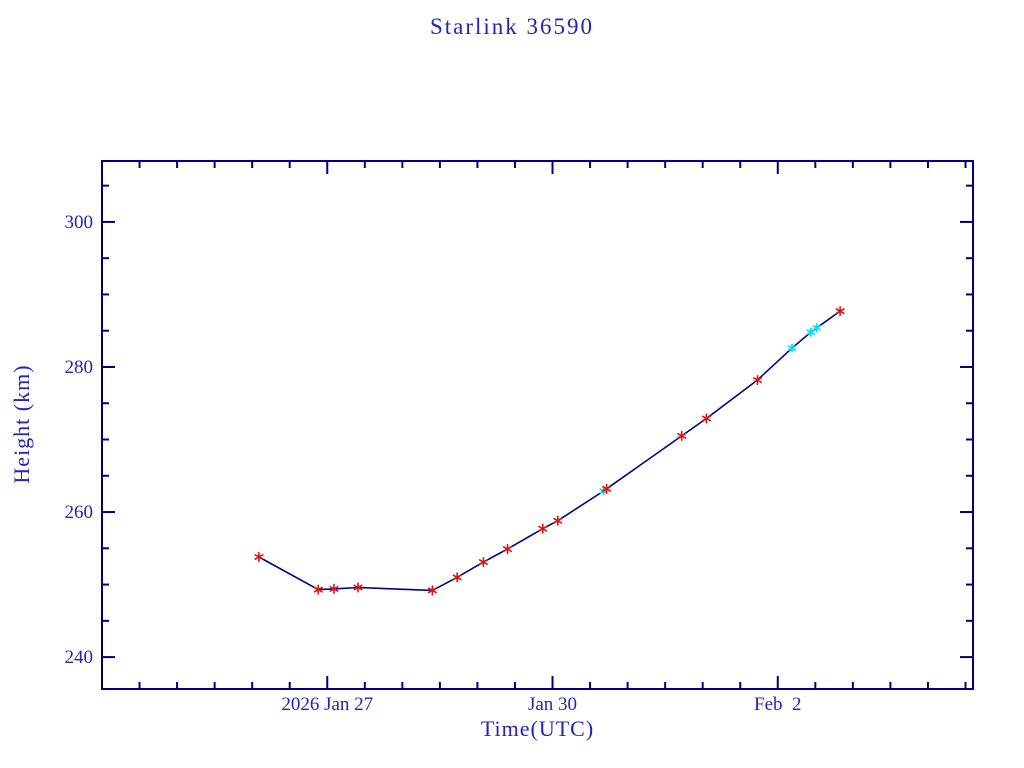 The width and height of the screenshot is (1024, 768). What do you see at coordinates (778, 704) in the screenshot?
I see `x-tick-label: Feb 2` at bounding box center [778, 704].